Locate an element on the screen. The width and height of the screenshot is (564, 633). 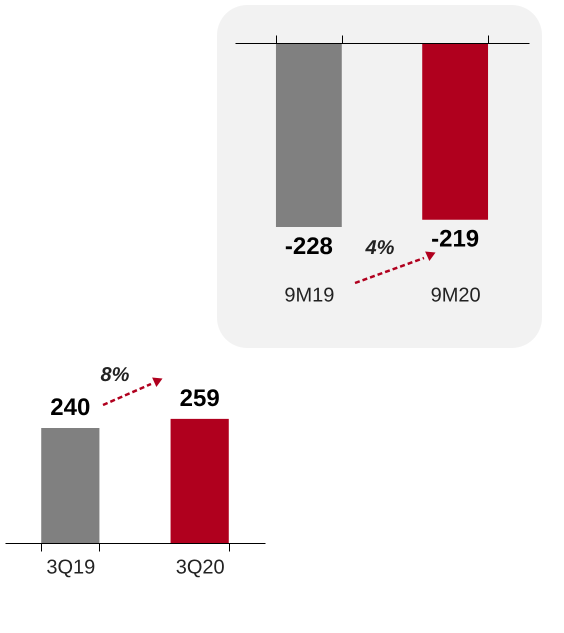
data-label: -228 is located at coordinates (308, 246).